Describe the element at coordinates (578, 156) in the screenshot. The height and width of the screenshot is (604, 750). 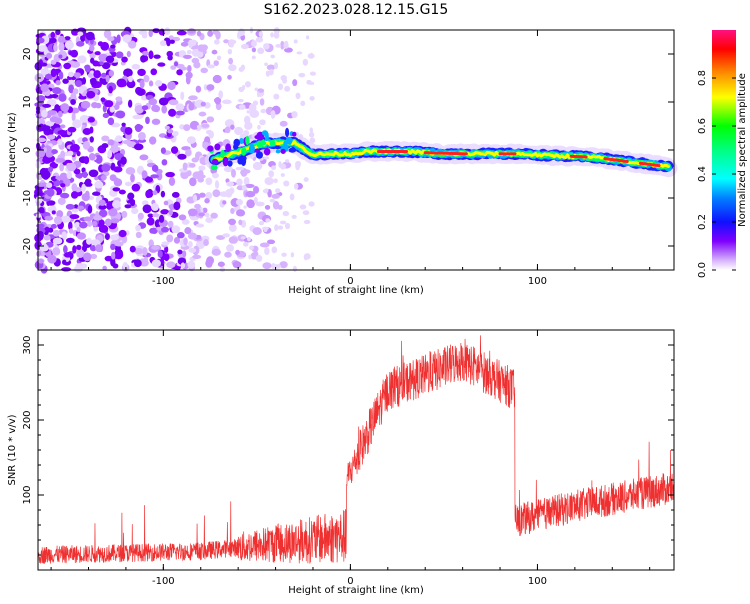
I see `ridge-core` at that location.